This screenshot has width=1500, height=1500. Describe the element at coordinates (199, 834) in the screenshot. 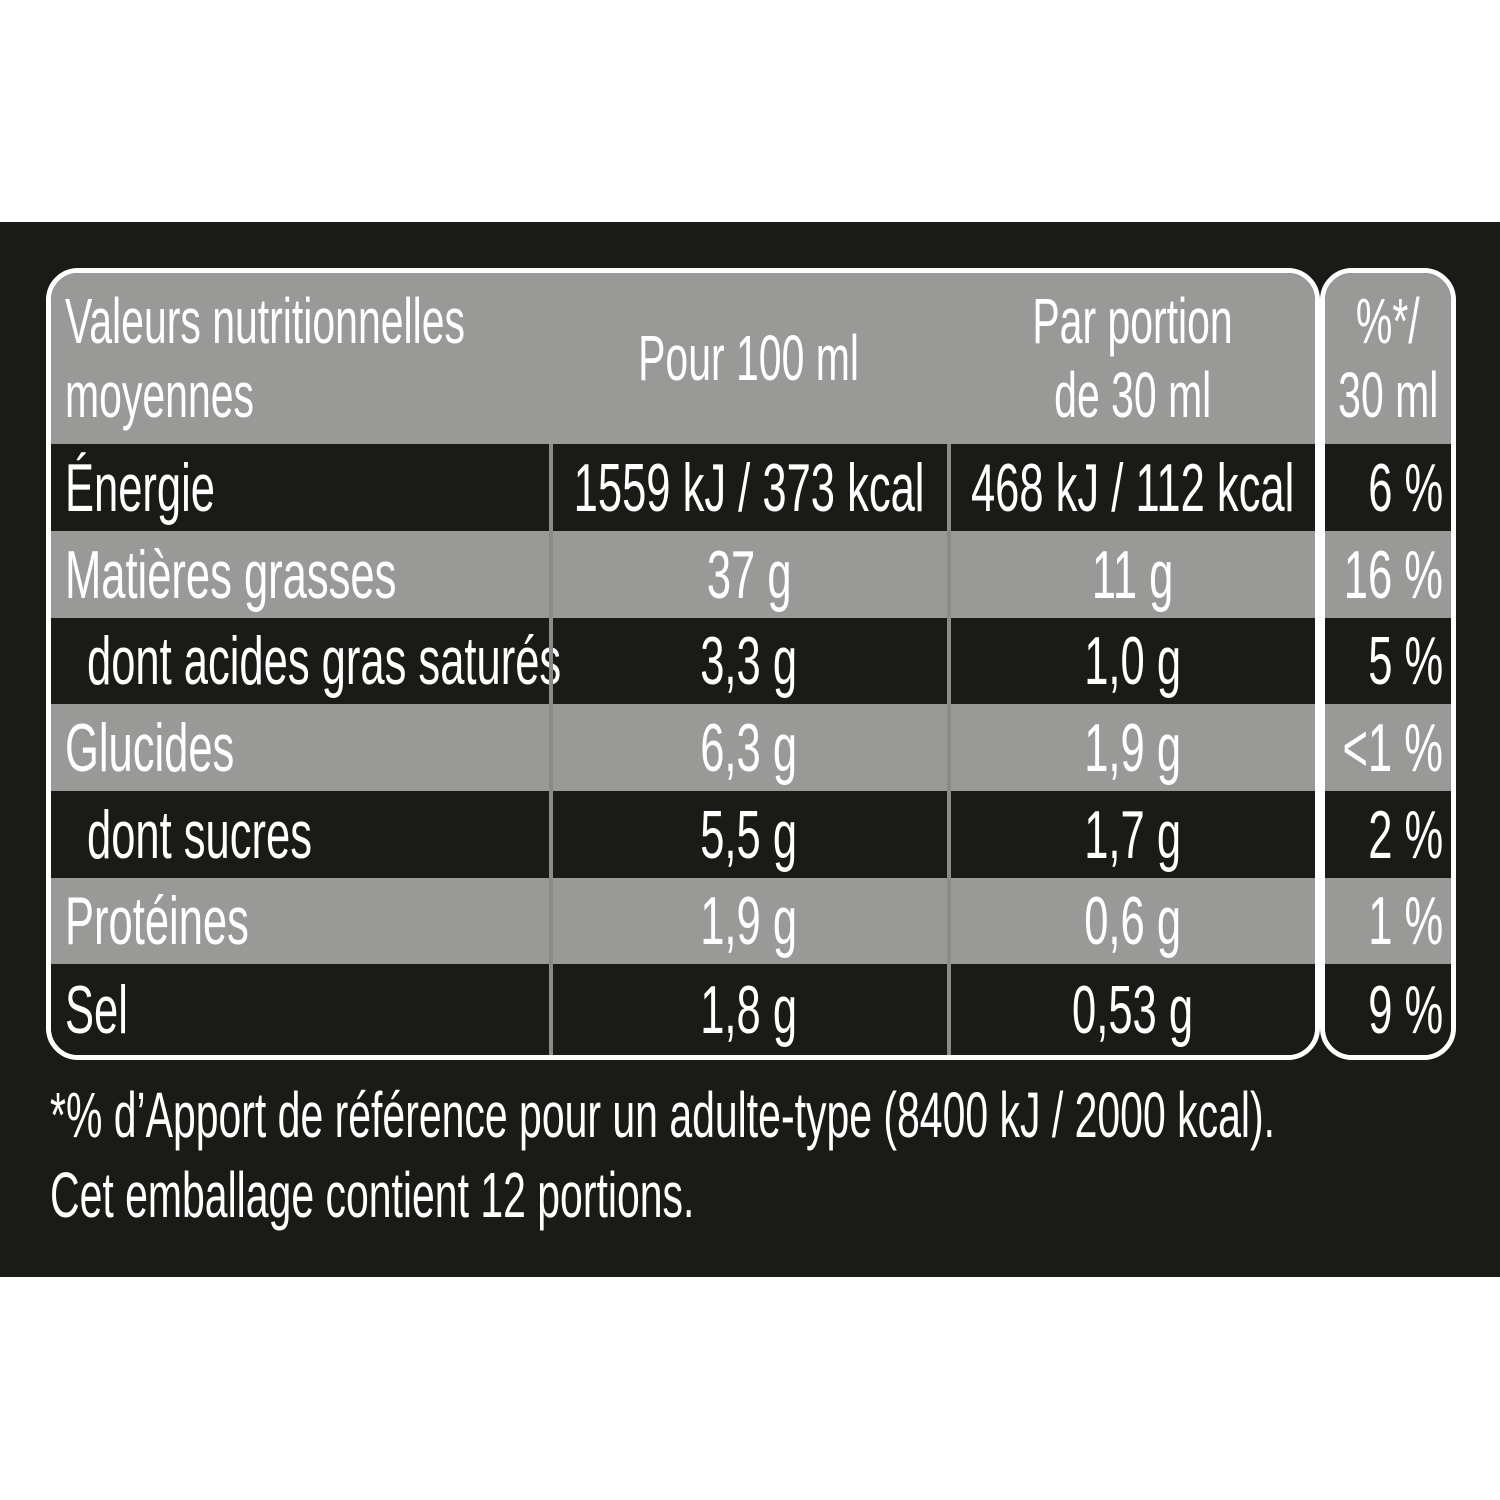

I see `nutrient-label: dont sucres` at that location.